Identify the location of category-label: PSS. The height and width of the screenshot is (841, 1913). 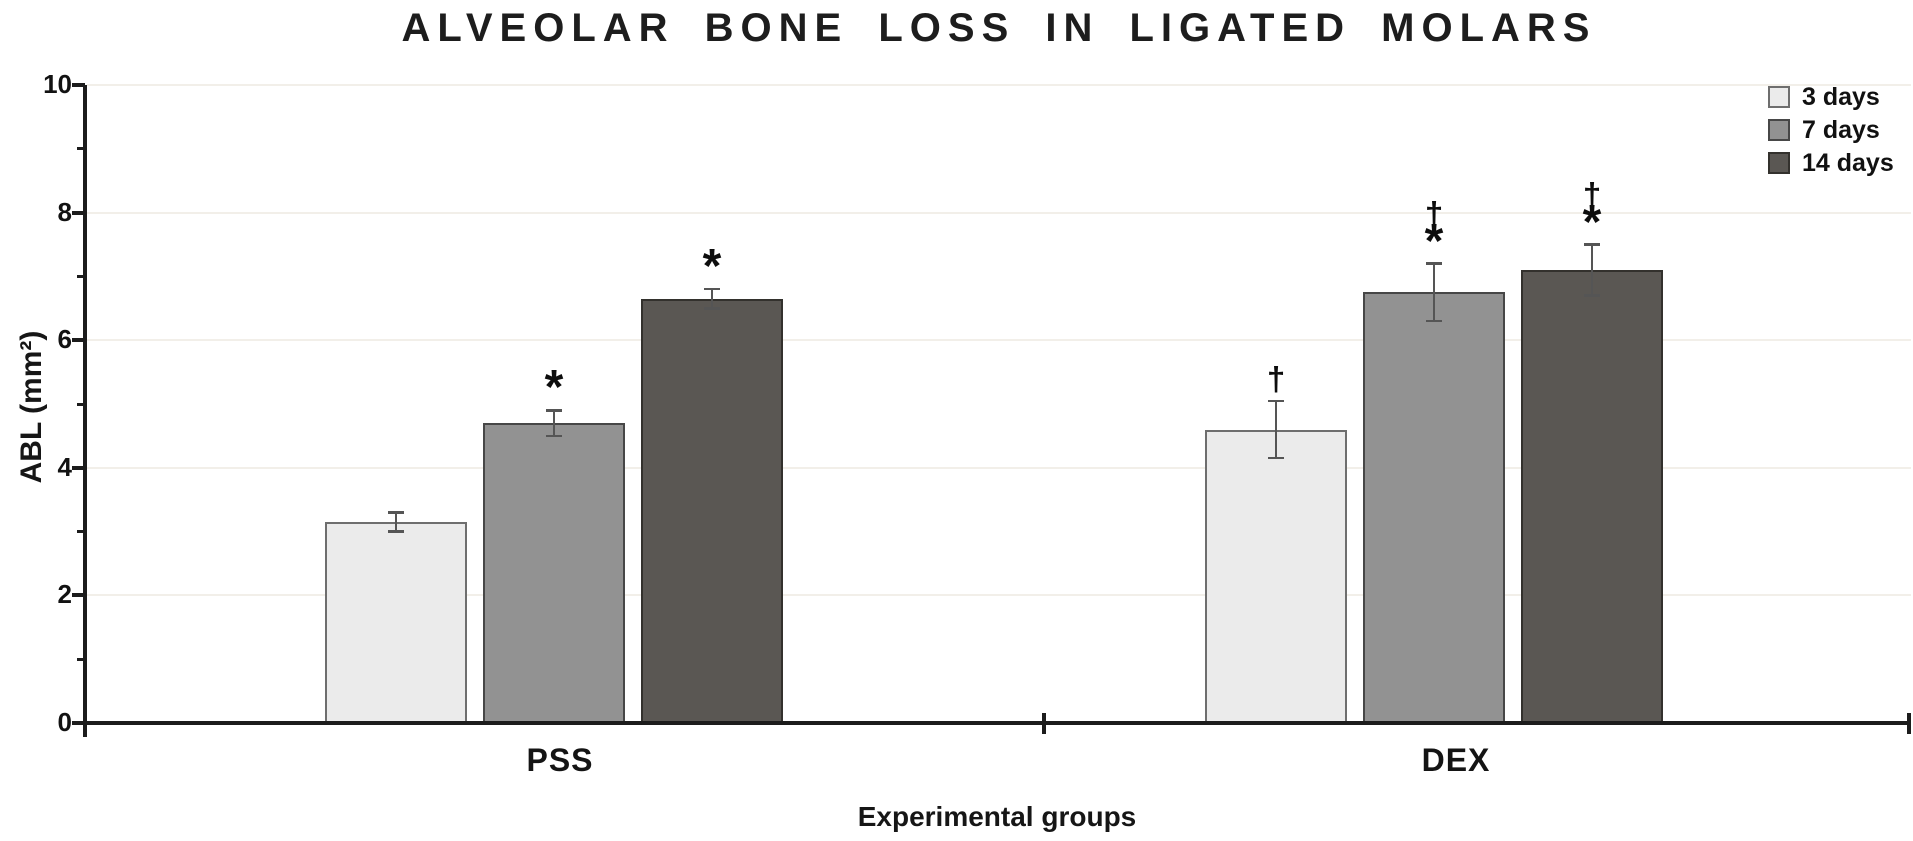
(560, 760).